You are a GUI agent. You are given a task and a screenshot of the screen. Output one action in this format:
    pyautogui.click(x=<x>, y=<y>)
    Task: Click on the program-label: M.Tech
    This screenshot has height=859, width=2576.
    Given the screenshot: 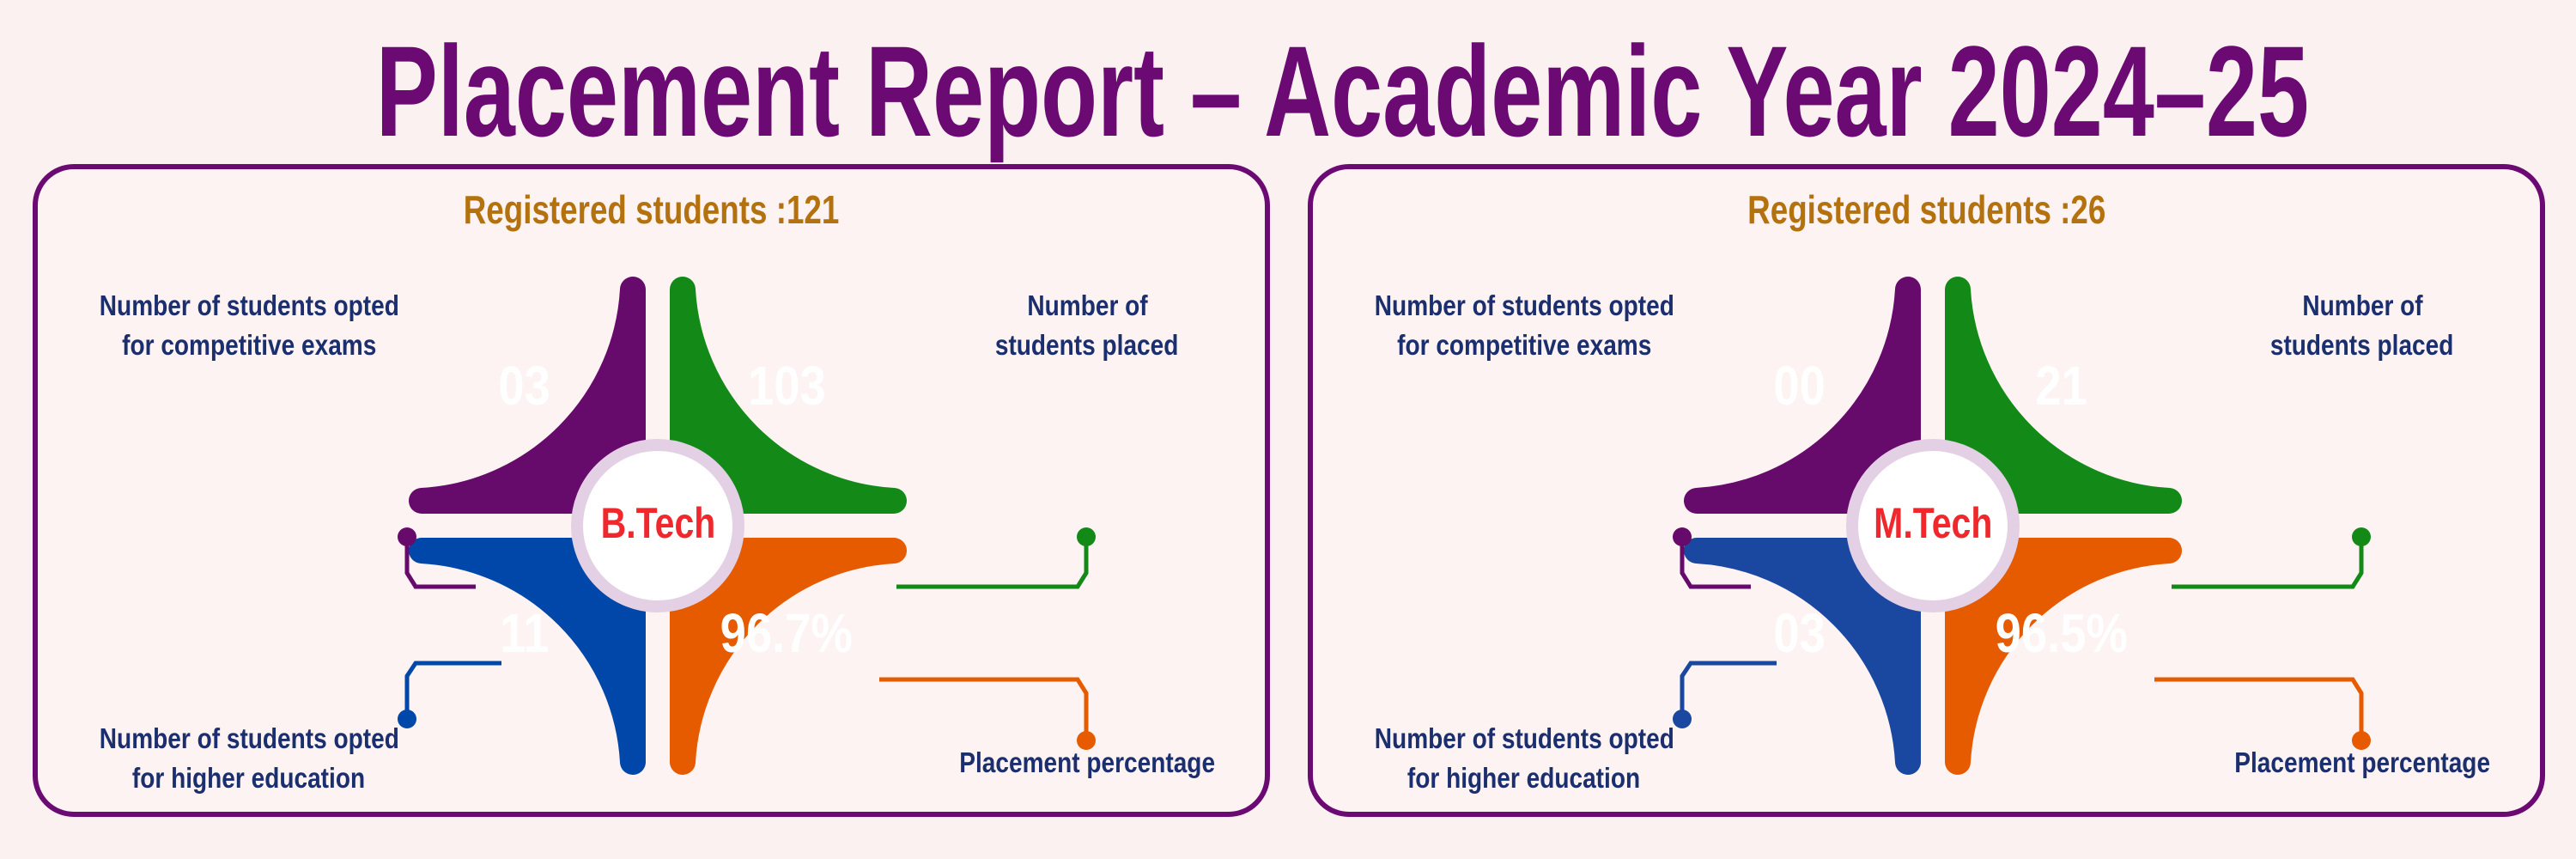 What is the action you would take?
    pyautogui.click(x=1933, y=523)
    